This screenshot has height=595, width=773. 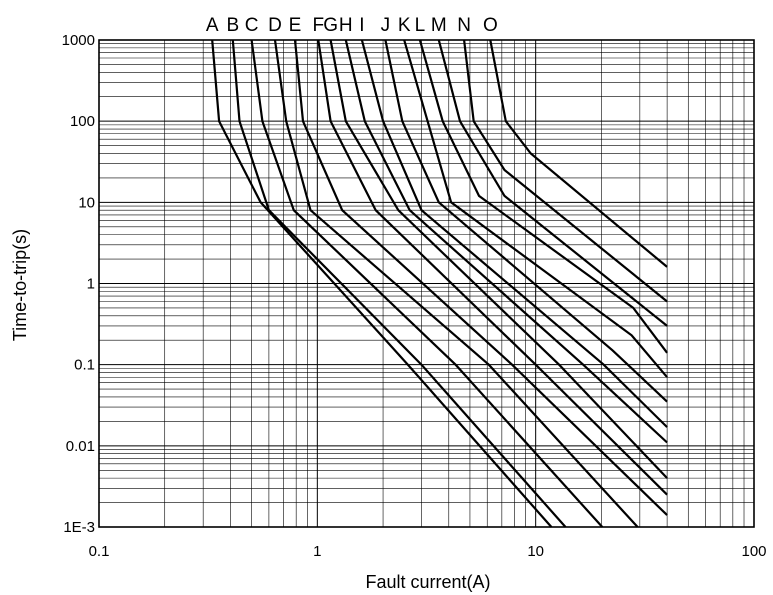 I want to click on curve-label-h: H, so click(x=346, y=25).